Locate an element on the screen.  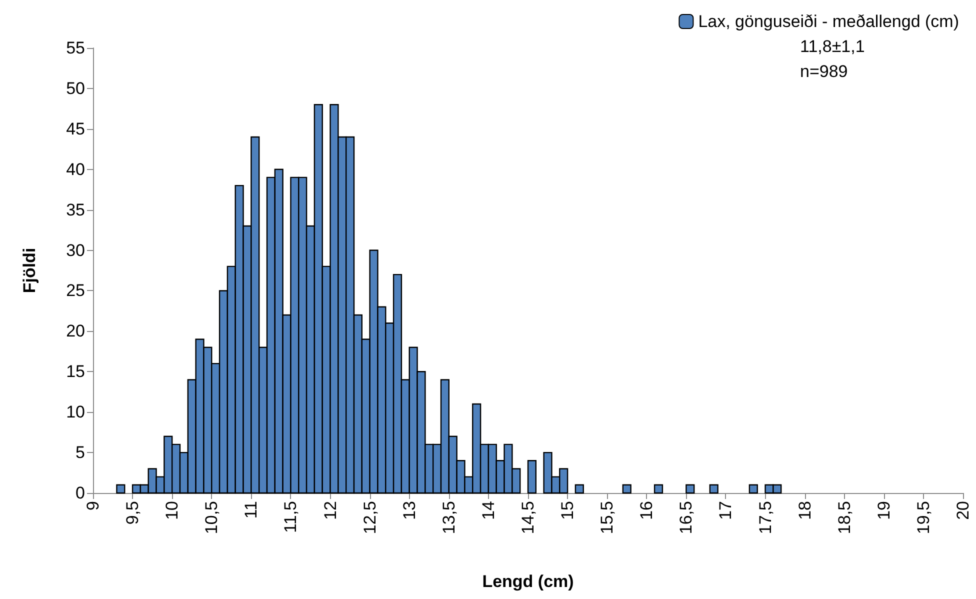
x-tick-label: 14 is located at coordinates (488, 510).